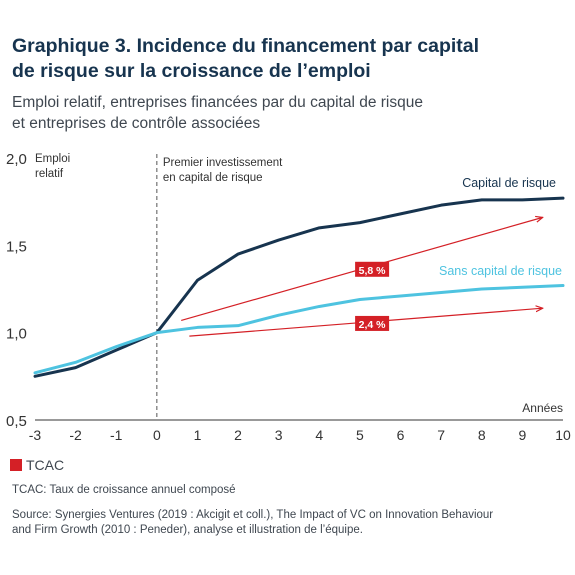  Describe the element at coordinates (136, 123) in the screenshot. I see `chart-subtitle-line-2: et entreprises de contrôle associées` at that location.